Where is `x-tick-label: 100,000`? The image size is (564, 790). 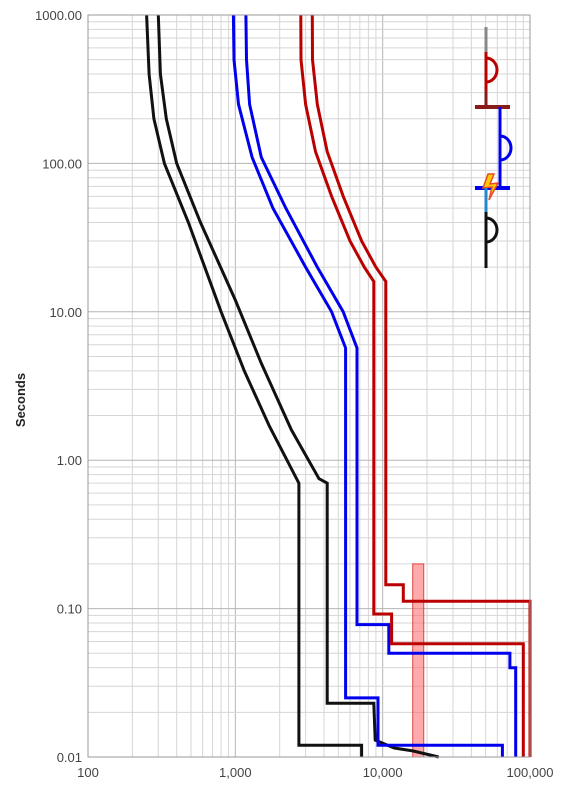
x-tick-label: 100,000 is located at coordinates (530, 772).